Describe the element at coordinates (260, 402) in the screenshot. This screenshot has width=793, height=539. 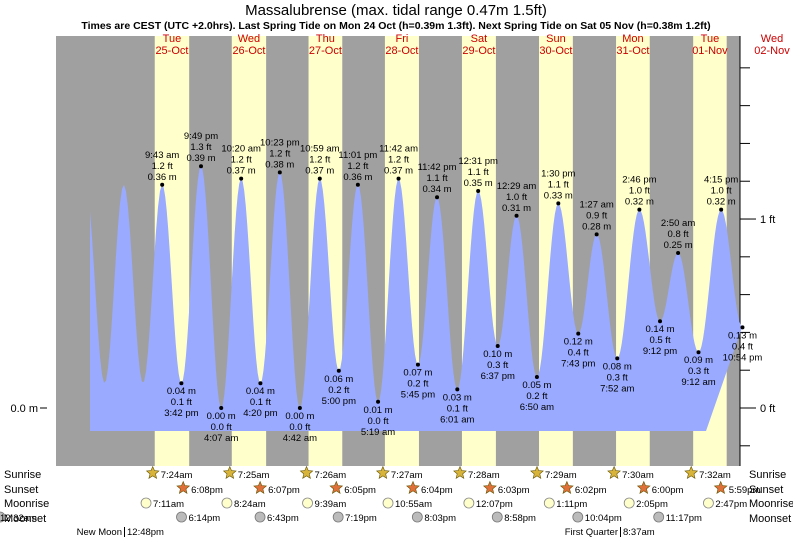
I see `low-tide-feet: 0.1 ft` at that location.